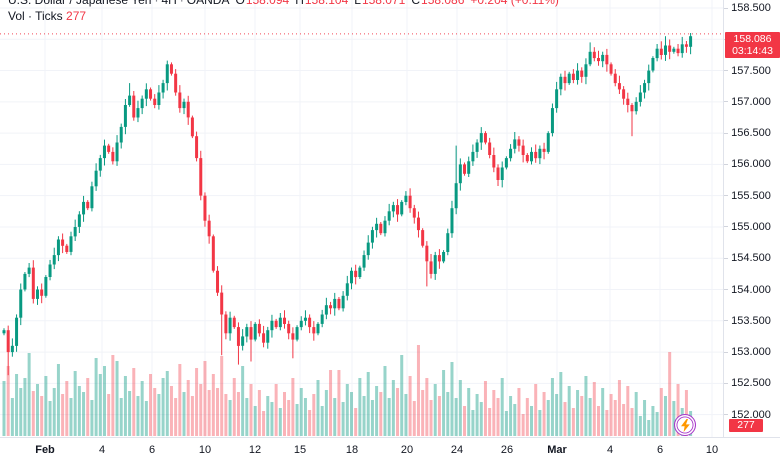 The width and height of the screenshot is (780, 470). What do you see at coordinates (80, 3) in the screenshot?
I see `symbol-title: U.S. Dollar / Japanese Yen` at bounding box center [80, 3].